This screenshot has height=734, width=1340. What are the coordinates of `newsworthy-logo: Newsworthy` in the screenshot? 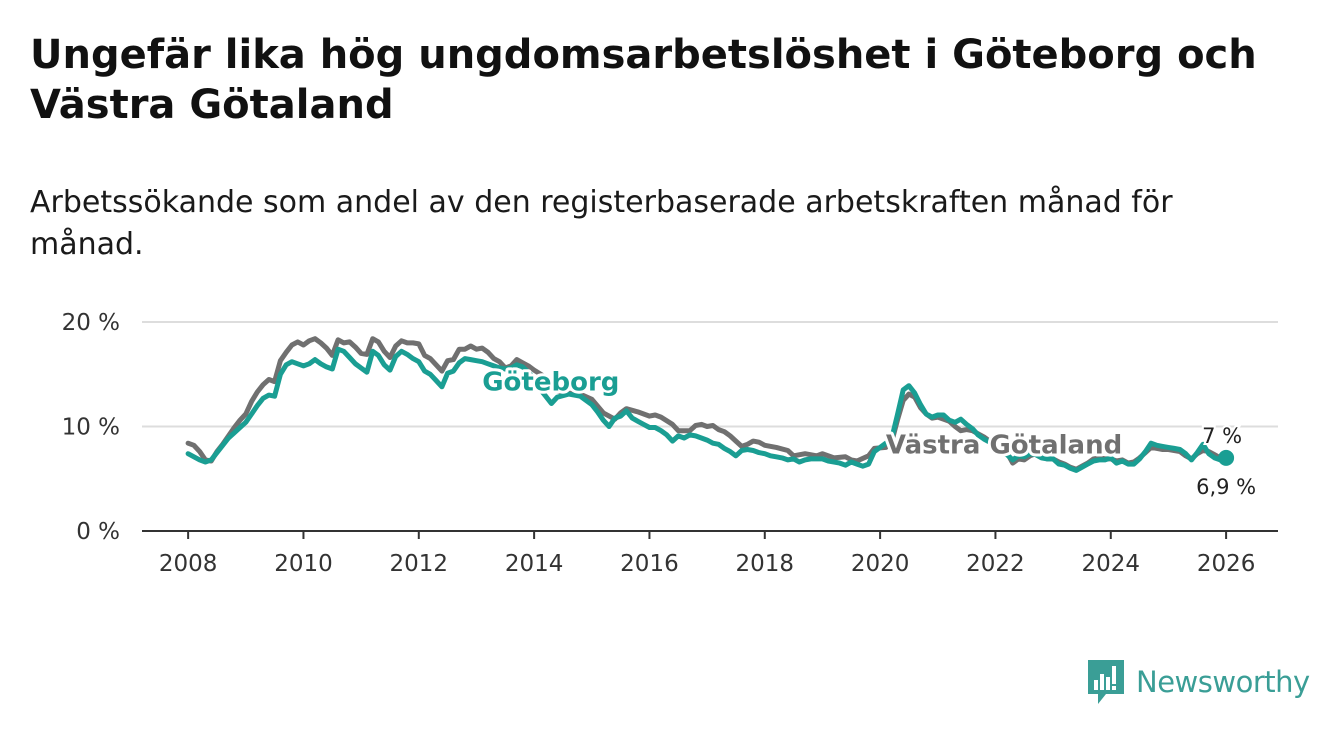 It's located at (1199, 682).